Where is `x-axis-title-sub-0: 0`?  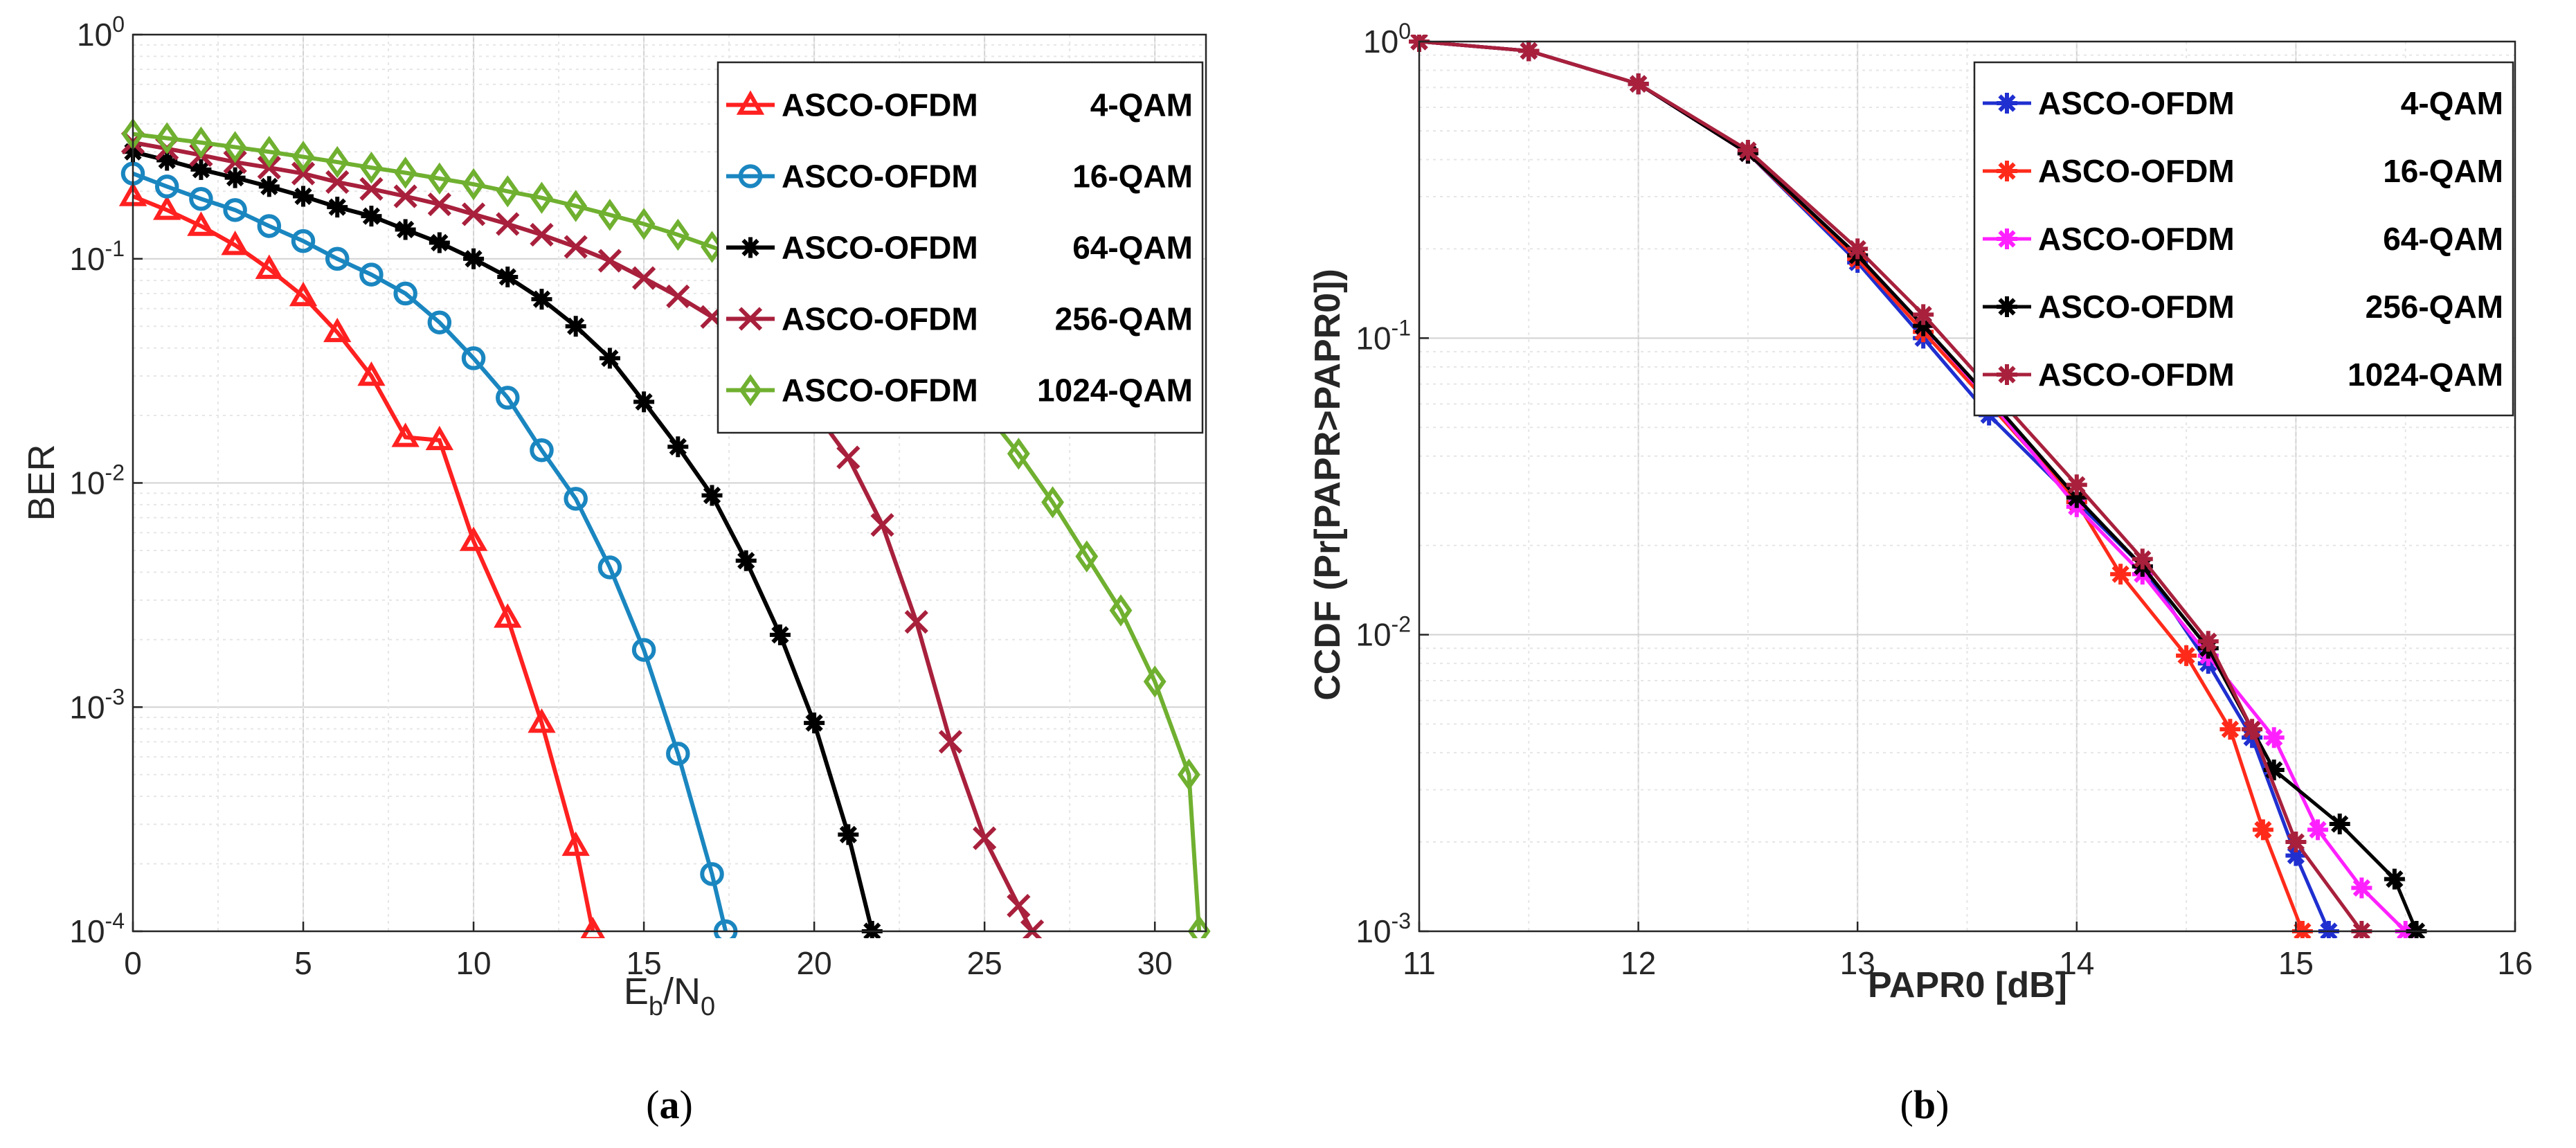 x-axis-title-sub-0: 0 is located at coordinates (708, 1006).